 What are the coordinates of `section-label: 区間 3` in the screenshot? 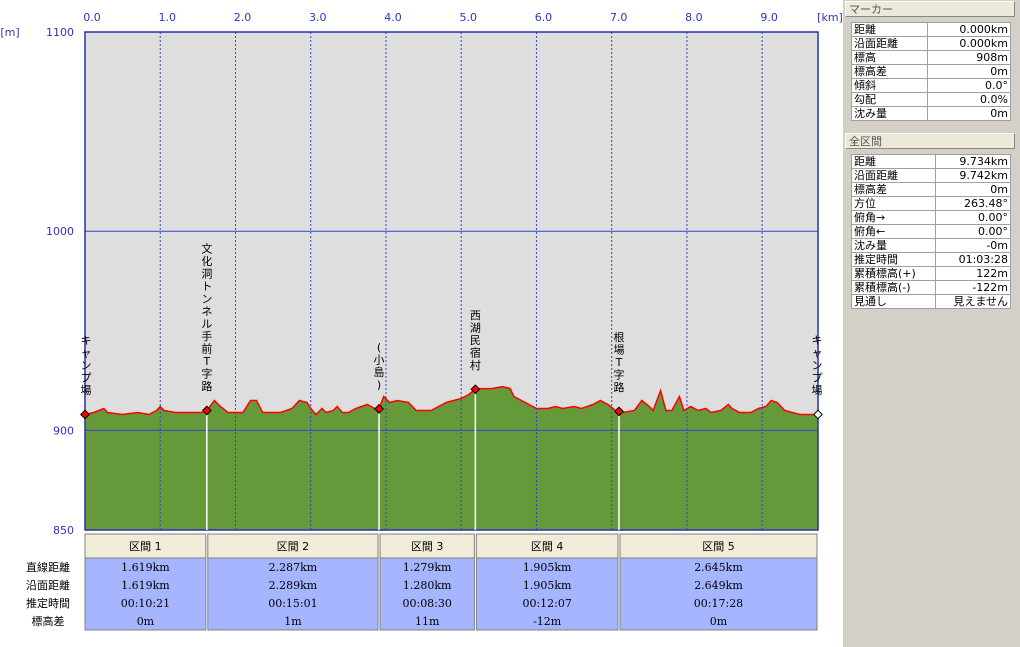 It's located at (427, 546).